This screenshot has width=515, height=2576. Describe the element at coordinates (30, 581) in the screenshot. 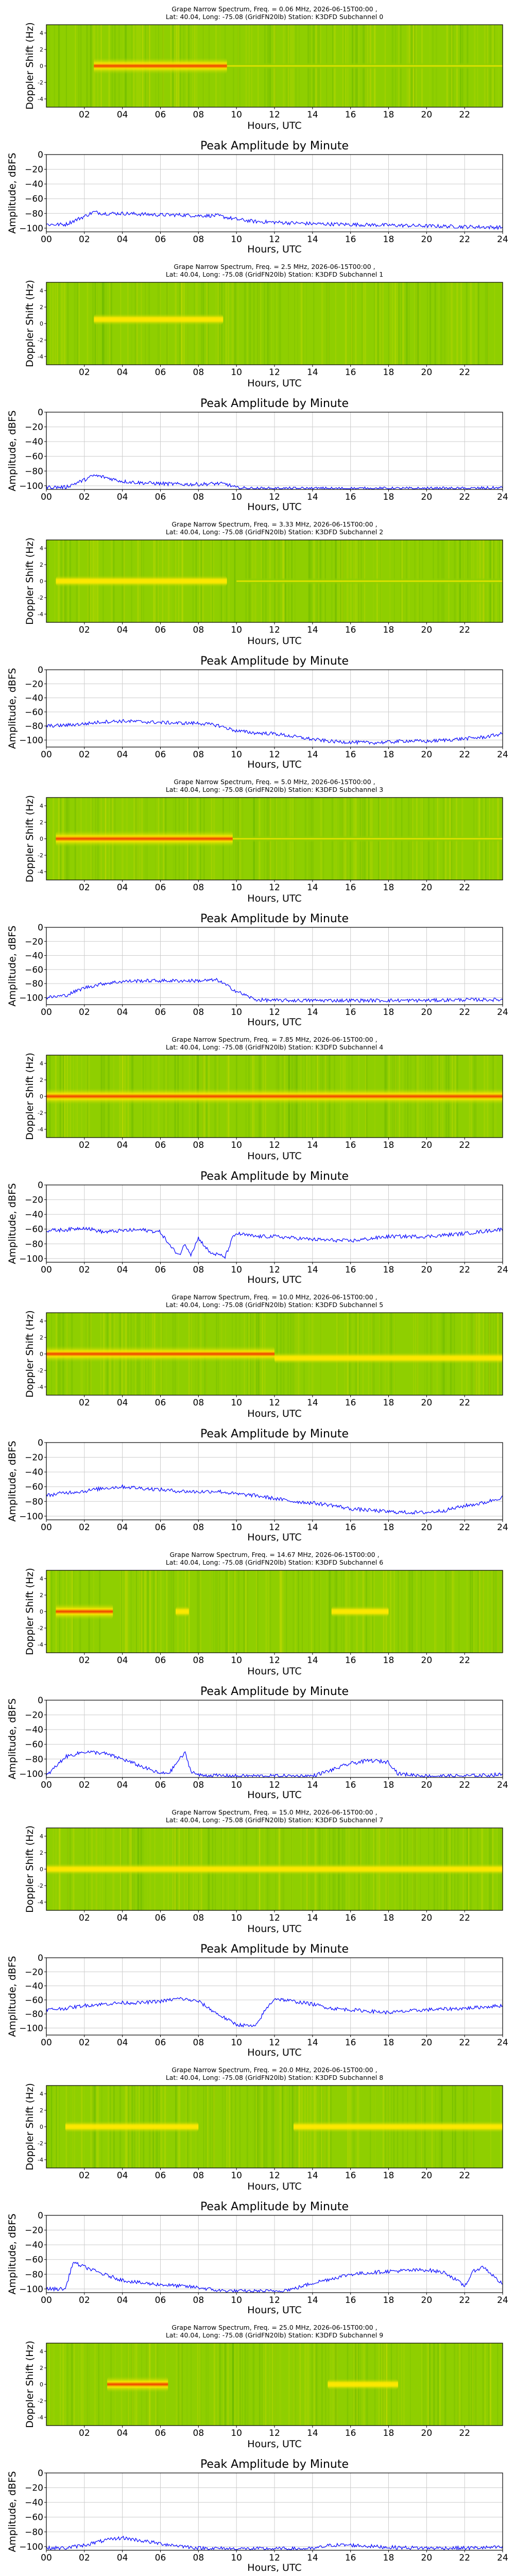

I see `spectrogram-ylabel: Doppler Shift (Hz)` at that location.